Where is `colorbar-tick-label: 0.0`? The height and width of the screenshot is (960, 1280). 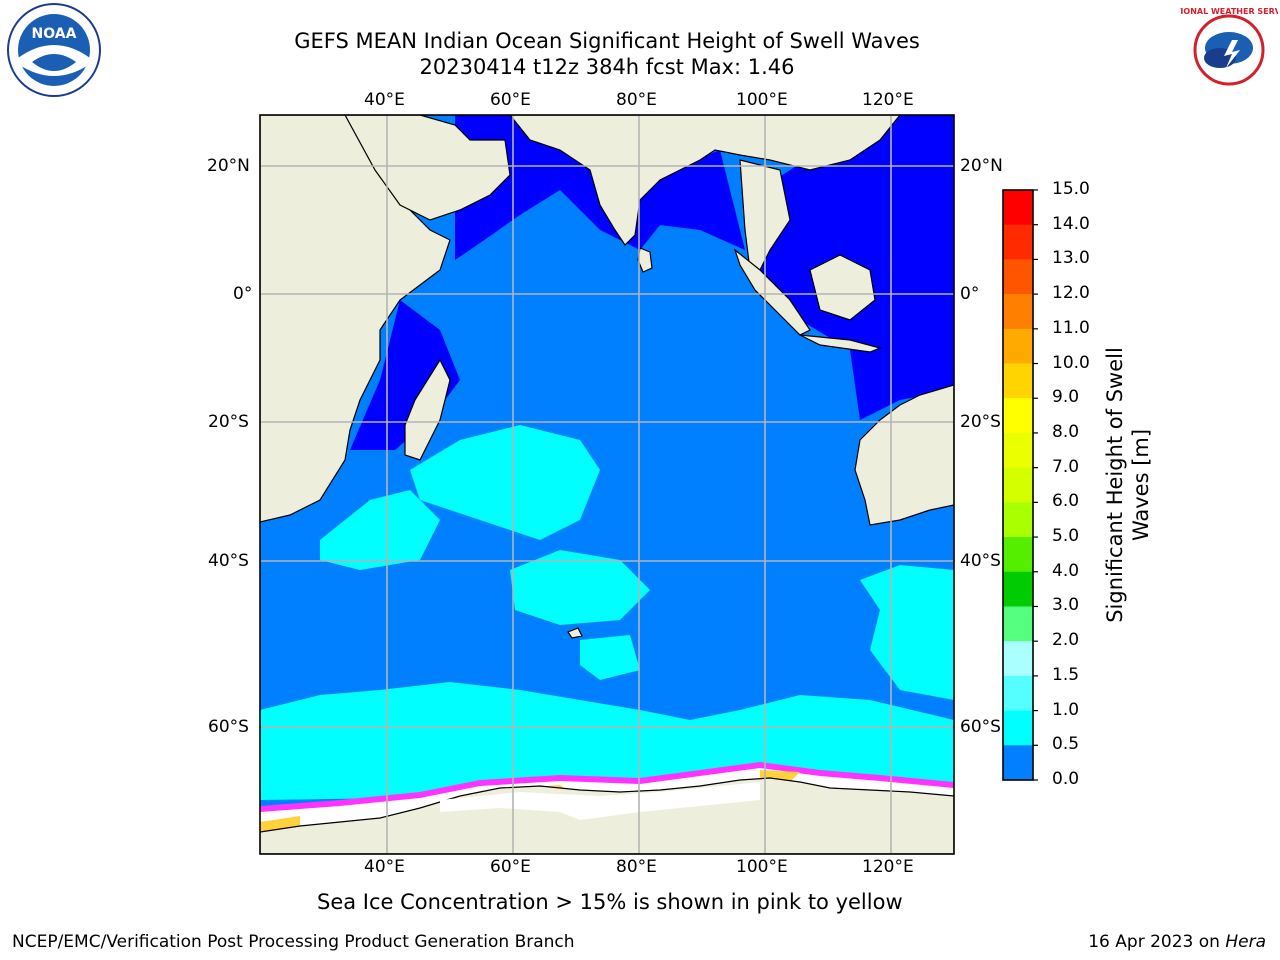
colorbar-tick-label: 0.0 is located at coordinates (1066, 779).